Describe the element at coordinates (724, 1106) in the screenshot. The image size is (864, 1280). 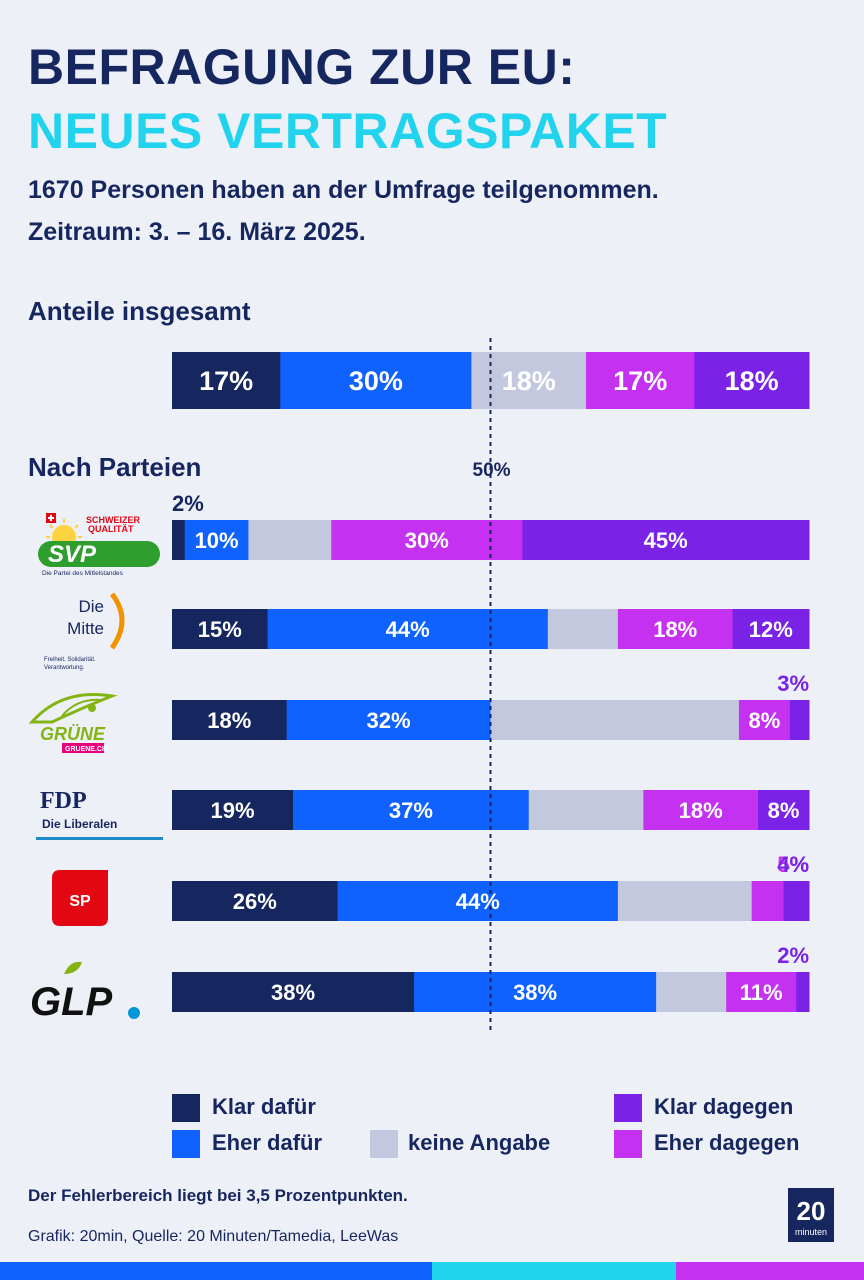
I see `legend-label-klar-dagegen: Klar dagegen` at that location.